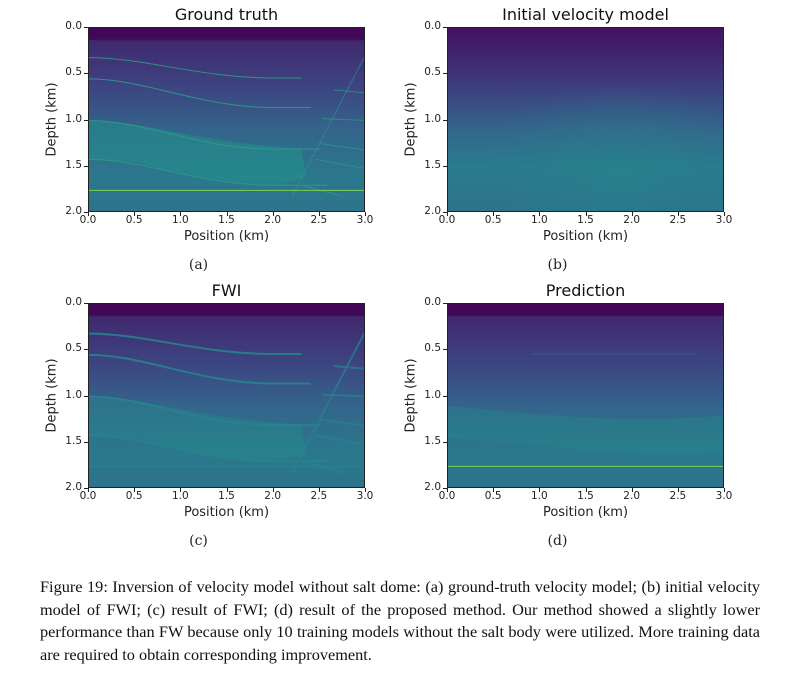  I want to click on fault-line, so click(327, 126).